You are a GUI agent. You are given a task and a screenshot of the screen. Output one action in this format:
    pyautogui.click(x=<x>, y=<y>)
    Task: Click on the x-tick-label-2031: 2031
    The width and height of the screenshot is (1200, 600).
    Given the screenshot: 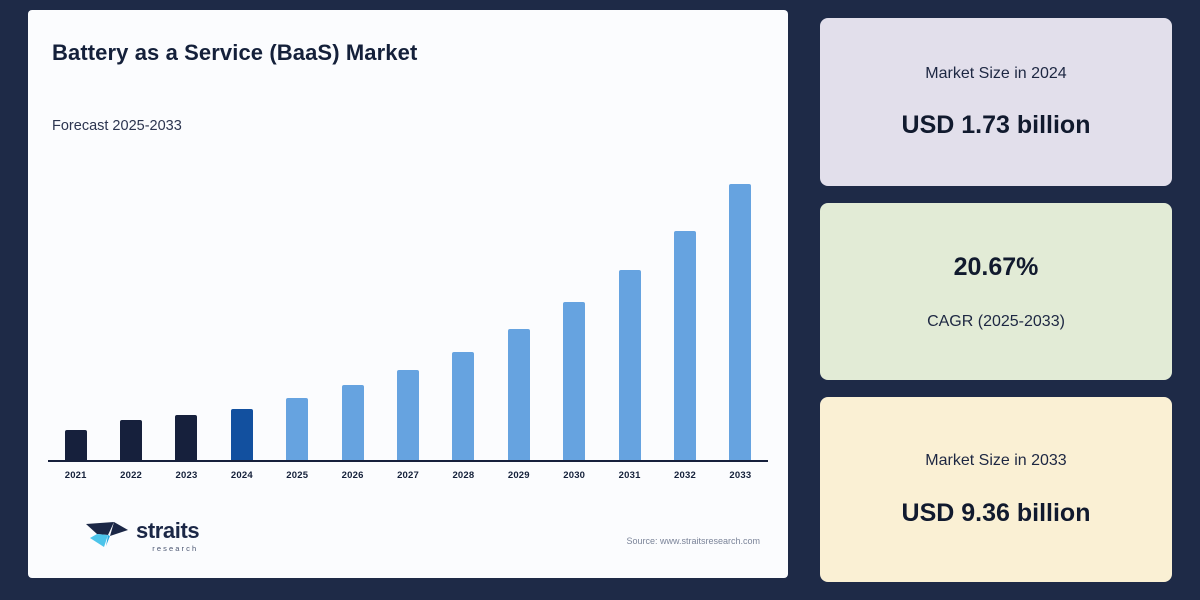 What is the action you would take?
    pyautogui.click(x=629, y=475)
    